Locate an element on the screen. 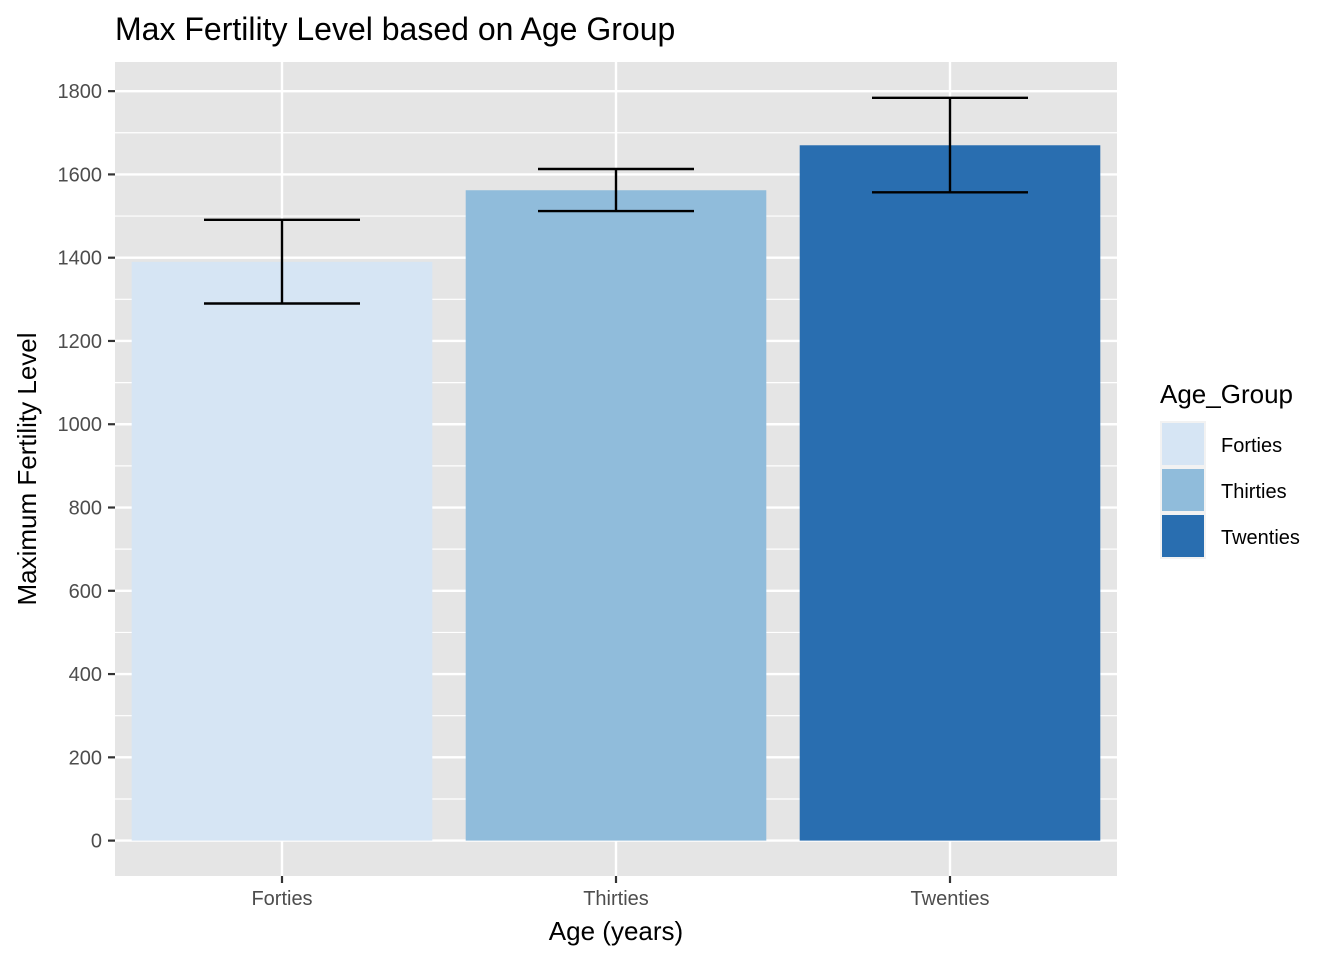  legend-item: Forties is located at coordinates (1221, 444).